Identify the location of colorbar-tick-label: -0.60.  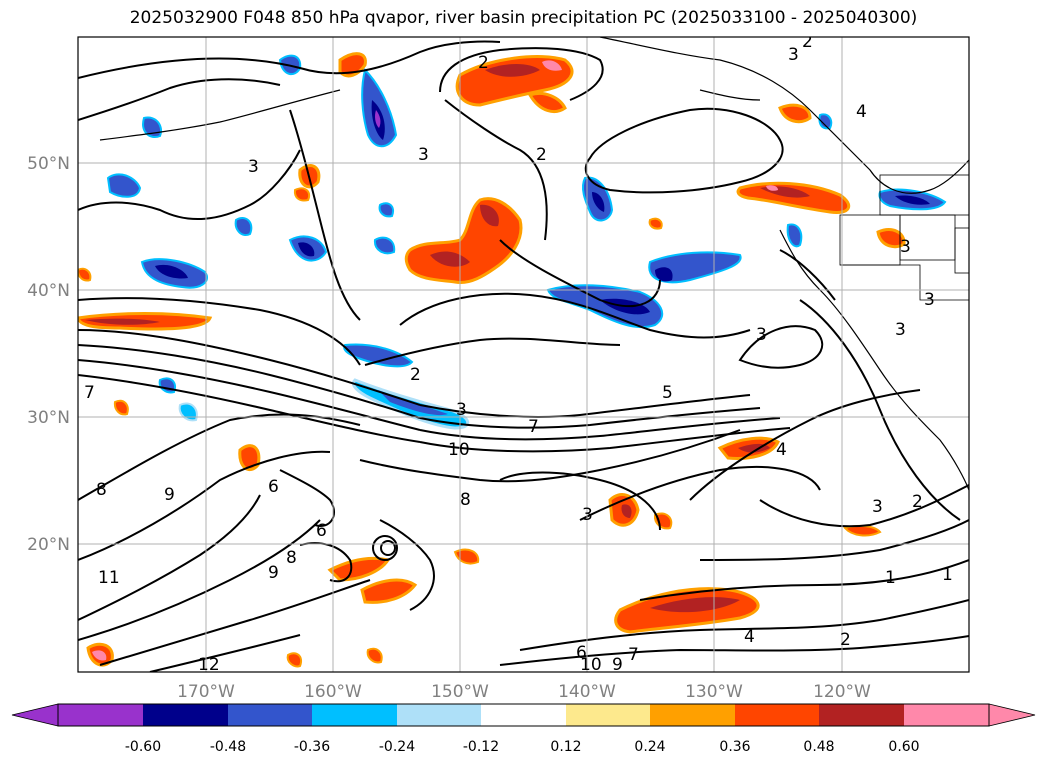
(143, 747).